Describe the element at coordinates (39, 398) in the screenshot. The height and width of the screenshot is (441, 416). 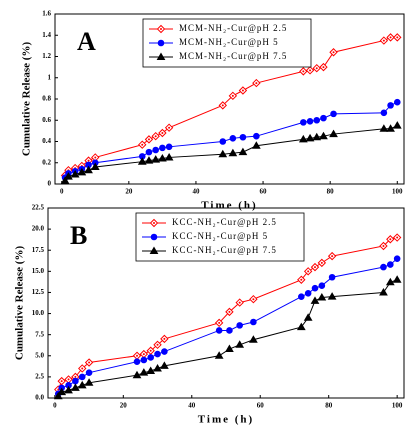
I see `y-tick-label: 0.0` at that location.